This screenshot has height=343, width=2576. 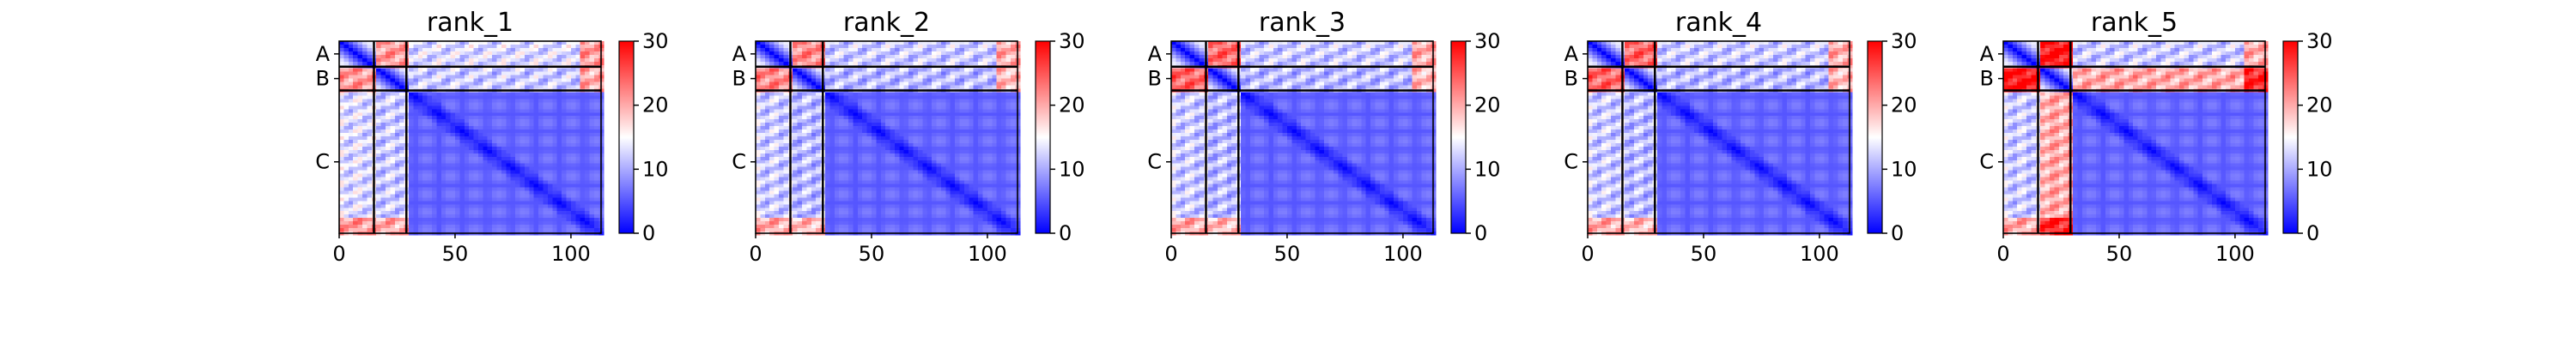 I want to click on panel-title: rank_2, so click(x=886, y=23).